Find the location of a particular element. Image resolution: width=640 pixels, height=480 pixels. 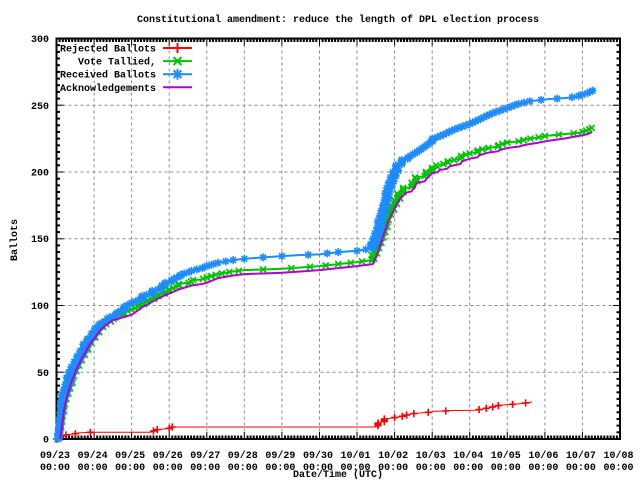

svg-text: 0 is located at coordinates (46, 441).